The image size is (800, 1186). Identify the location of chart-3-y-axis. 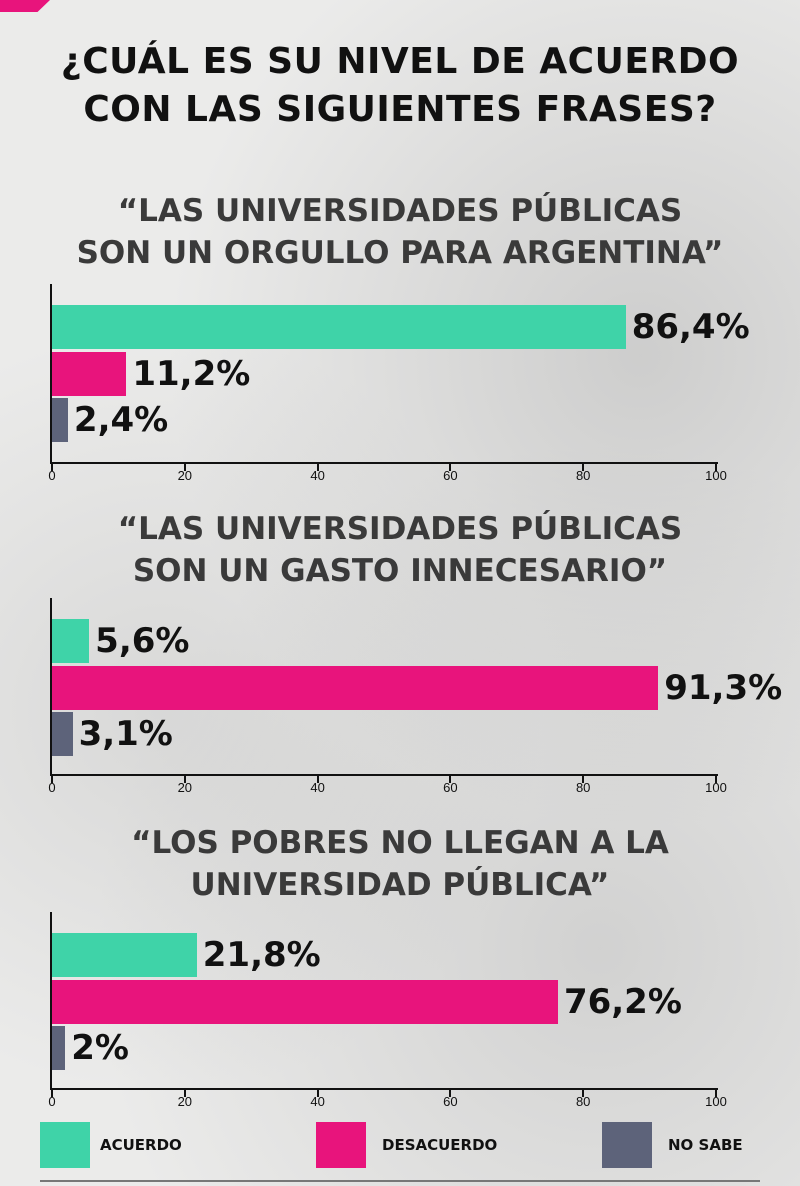
(51, 1000).